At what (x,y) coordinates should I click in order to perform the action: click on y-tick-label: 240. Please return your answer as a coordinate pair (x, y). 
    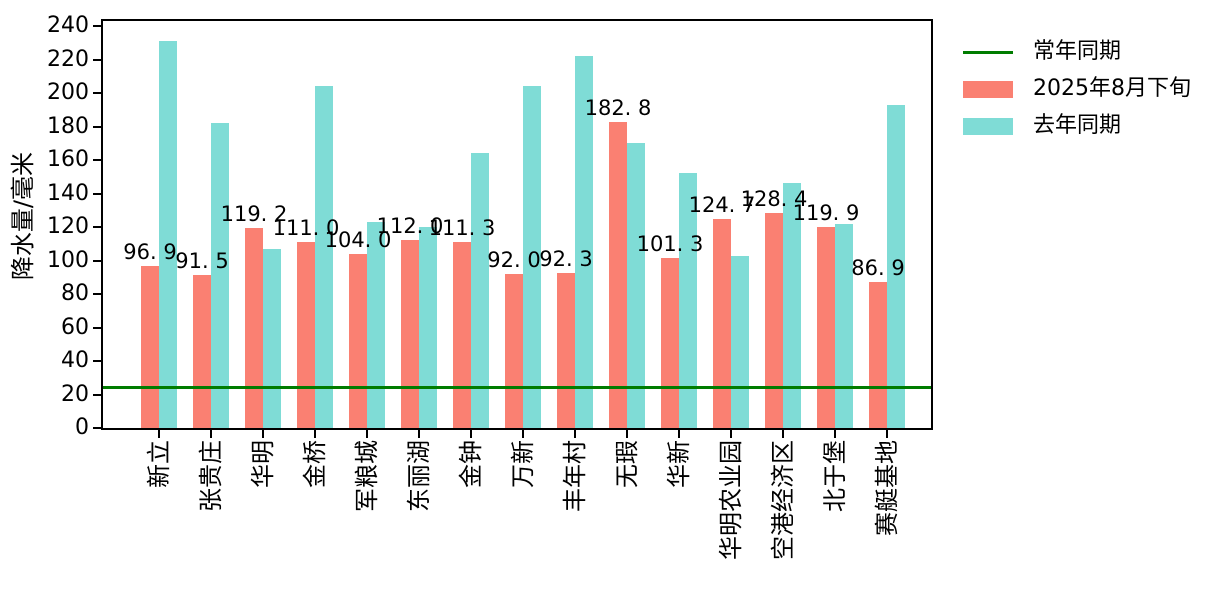
    Looking at the image, I should click on (68, 26).